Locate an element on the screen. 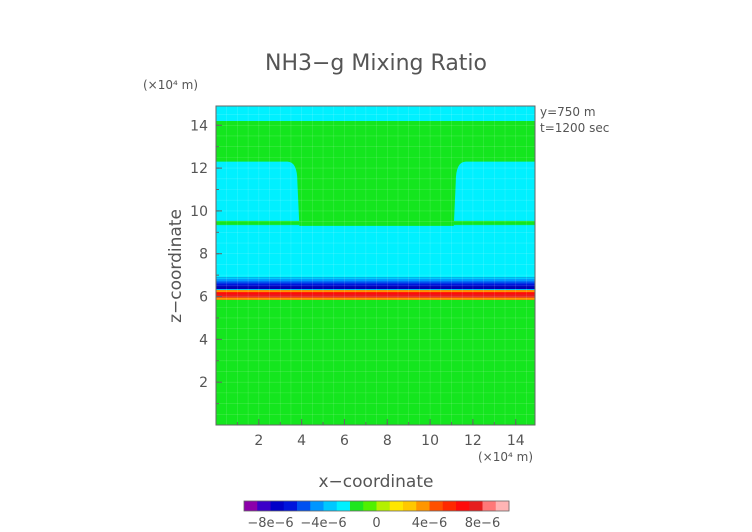 The image size is (752, 532). x-axis: 2 4 6 8 10 12 14 is located at coordinates (380, 434).